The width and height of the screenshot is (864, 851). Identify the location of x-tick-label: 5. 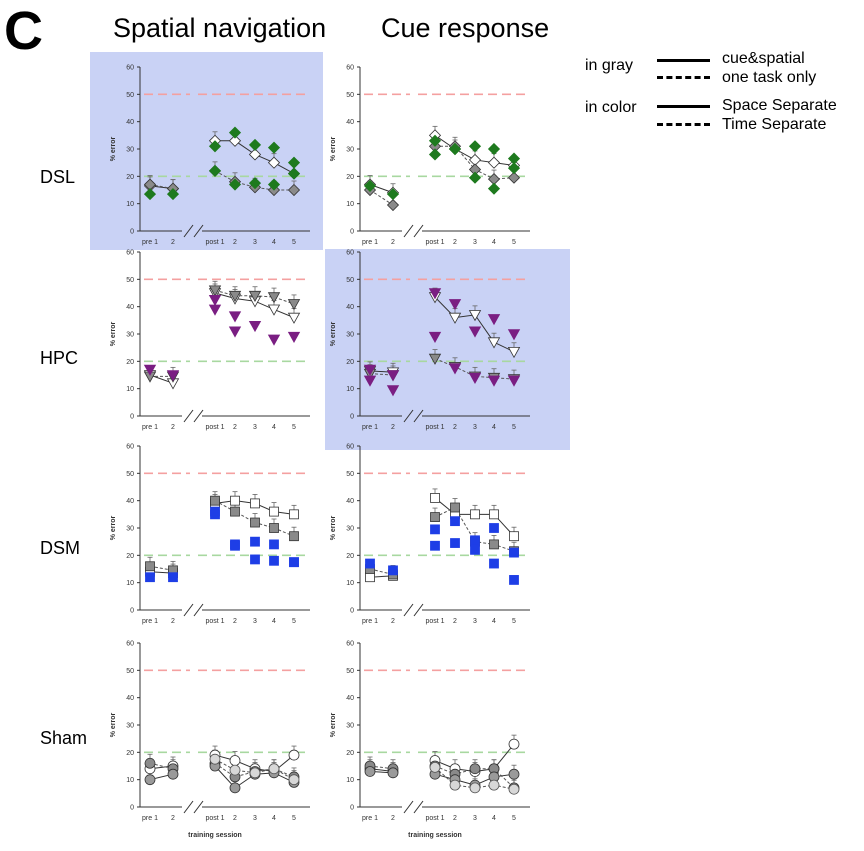
(294, 818).